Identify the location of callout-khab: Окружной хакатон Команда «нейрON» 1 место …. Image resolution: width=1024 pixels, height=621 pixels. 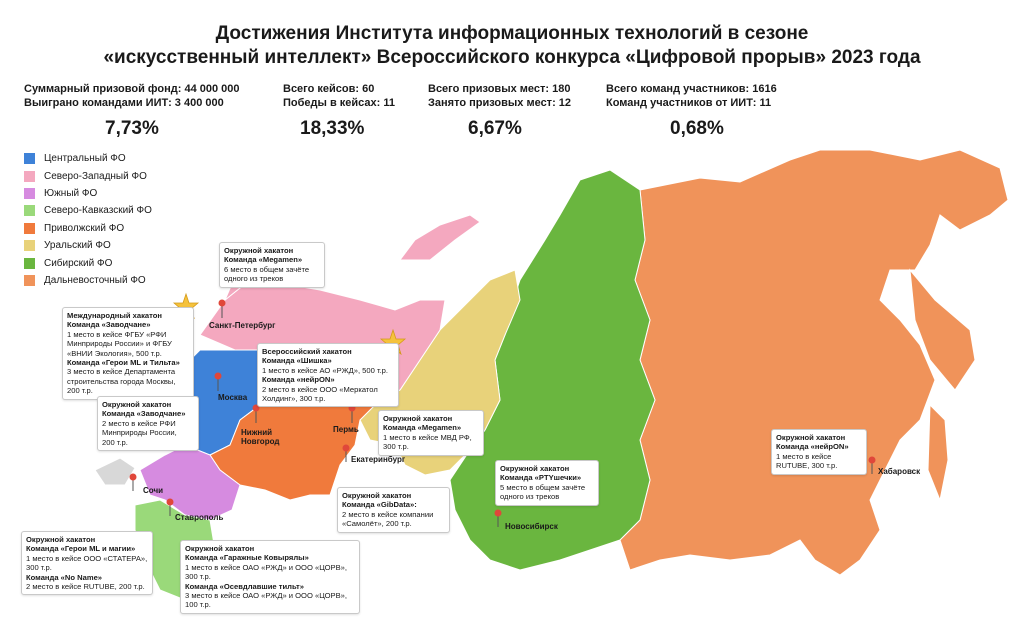
(819, 452).